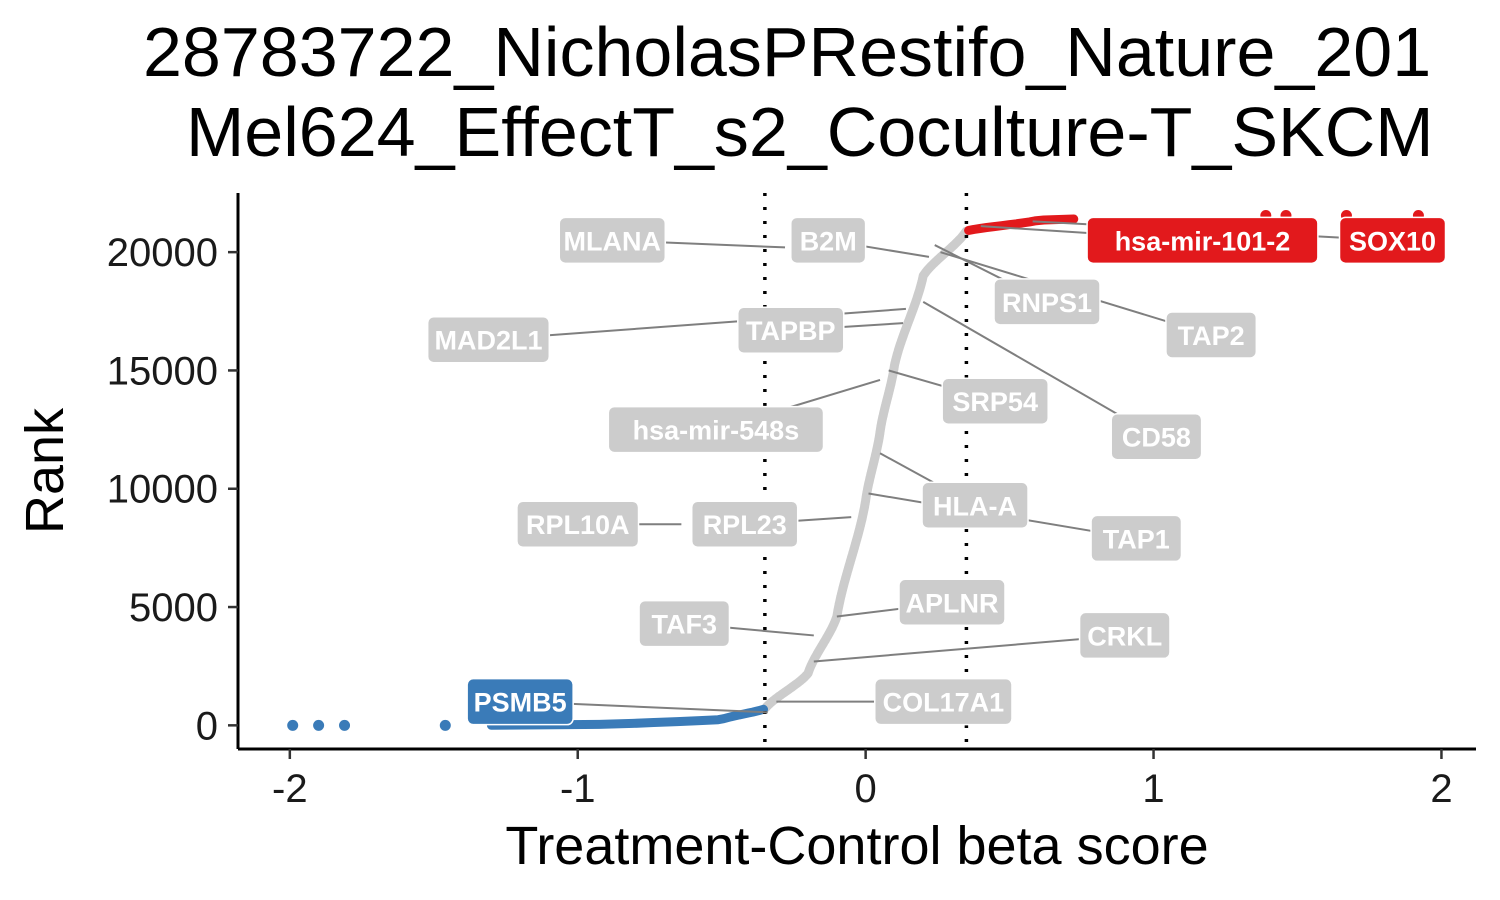 The width and height of the screenshot is (1500, 900). What do you see at coordinates (810, 132) in the screenshot?
I see `chart-title-line-2: Mel624_EffectT_s2_Coculture-T_SKCM` at bounding box center [810, 132].